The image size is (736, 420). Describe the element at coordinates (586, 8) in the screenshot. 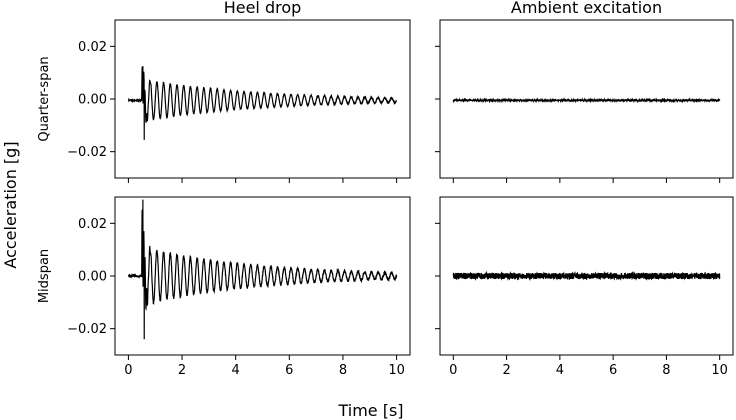

I see `column-title: Ambient excitation` at that location.